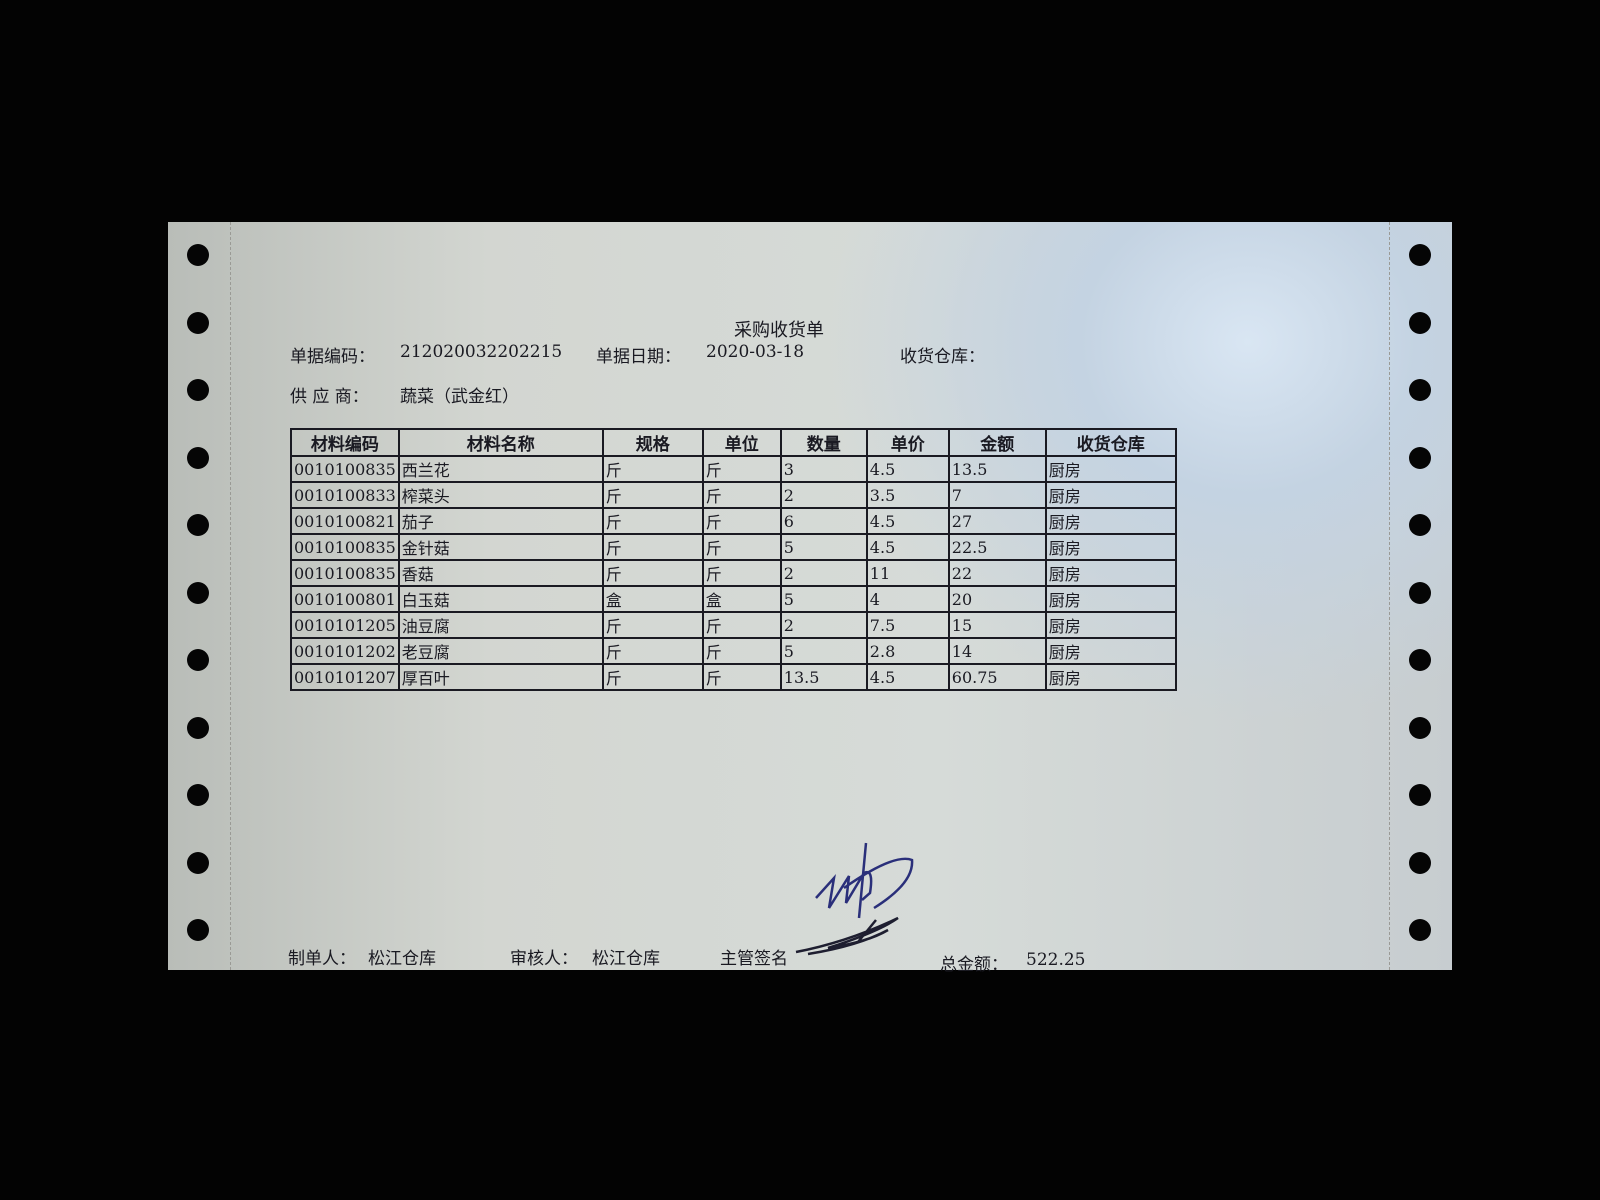  I want to click on table-row: 0010100835 香菇斤斤 2 11 22 厨房, so click(733, 573).